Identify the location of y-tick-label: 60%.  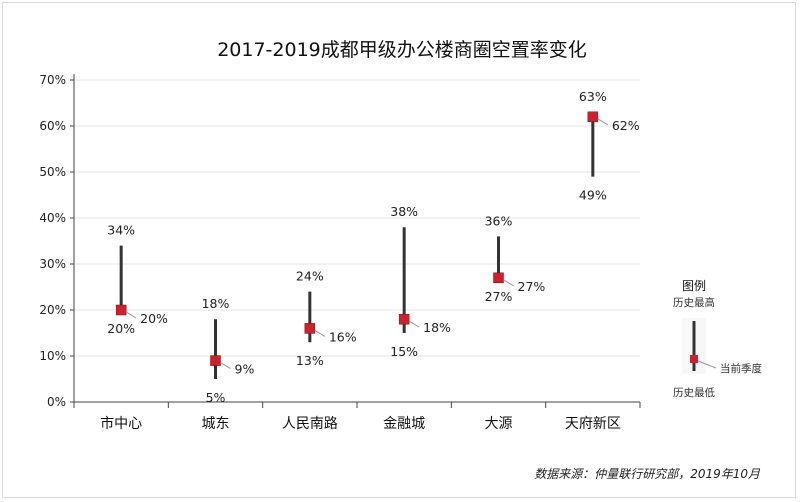
(52, 126).